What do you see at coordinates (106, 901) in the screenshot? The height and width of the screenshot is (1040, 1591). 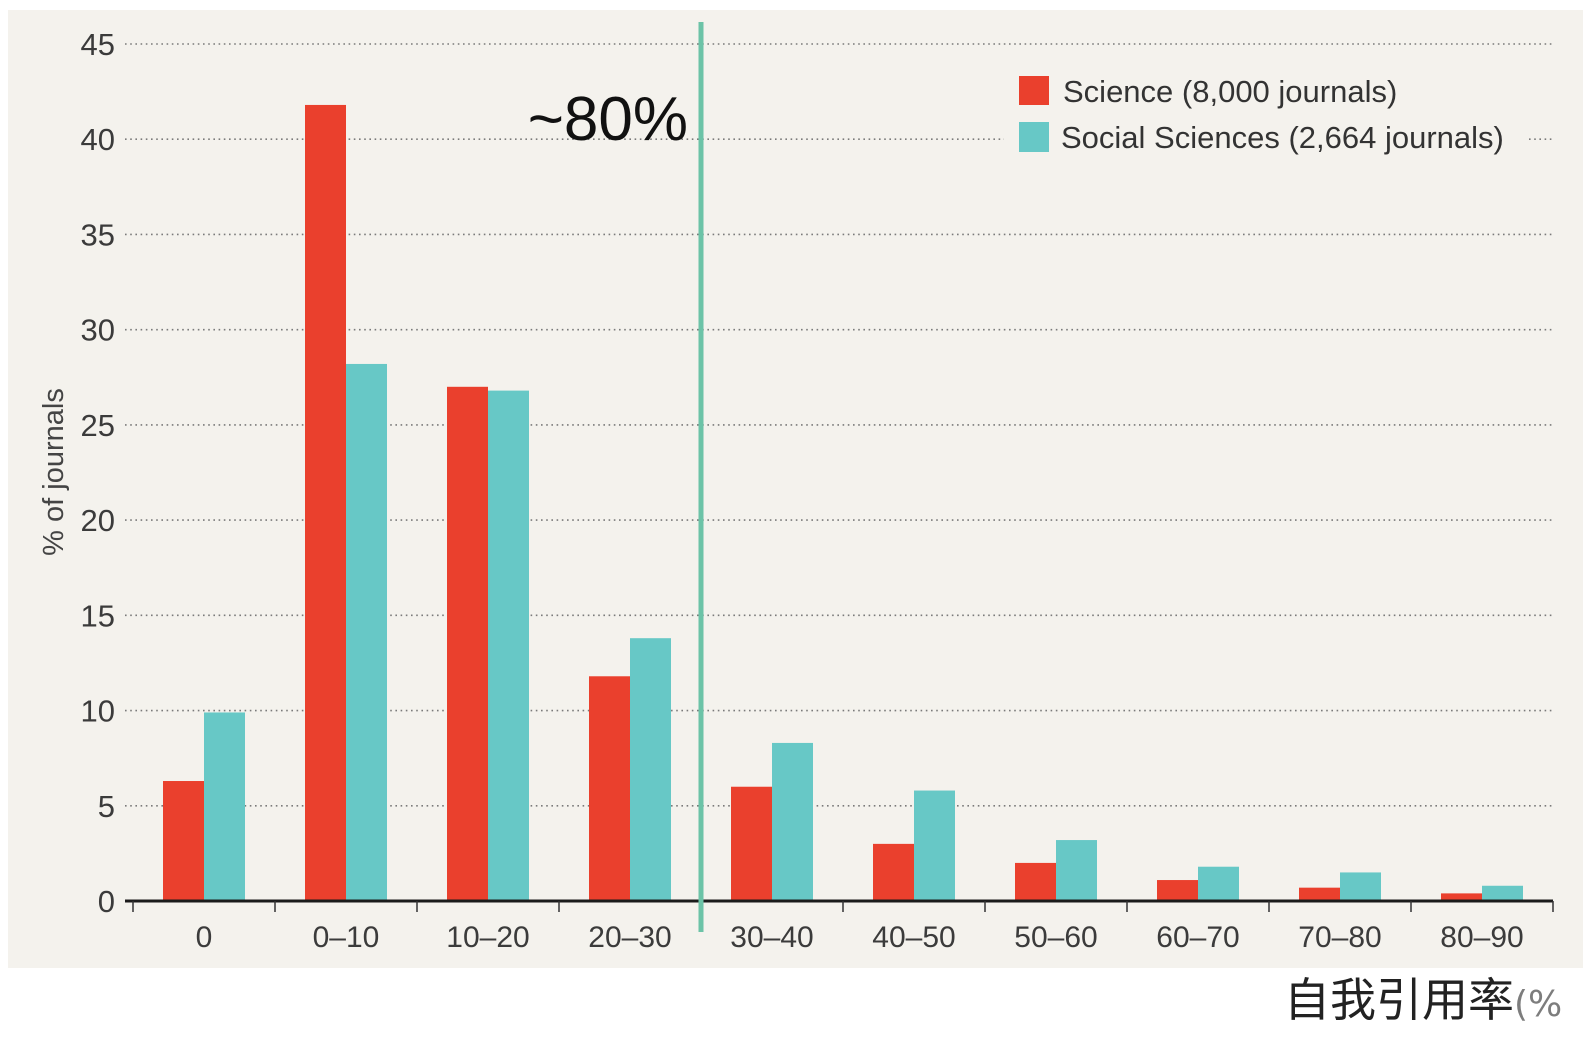 I see `y-tick-label: 0` at bounding box center [106, 901].